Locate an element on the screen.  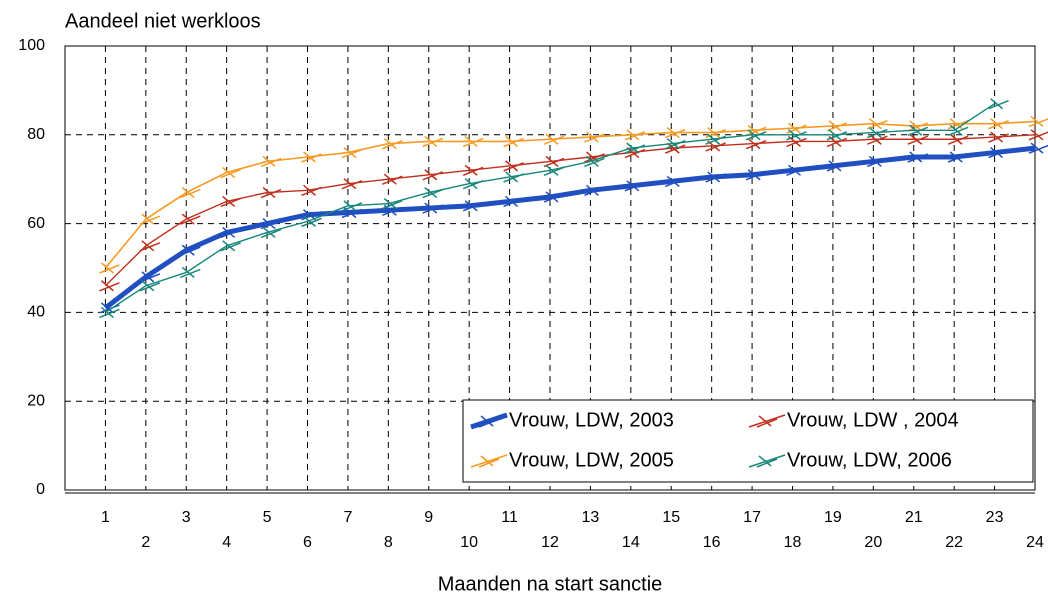
x-tick-label: 18 is located at coordinates (793, 542).